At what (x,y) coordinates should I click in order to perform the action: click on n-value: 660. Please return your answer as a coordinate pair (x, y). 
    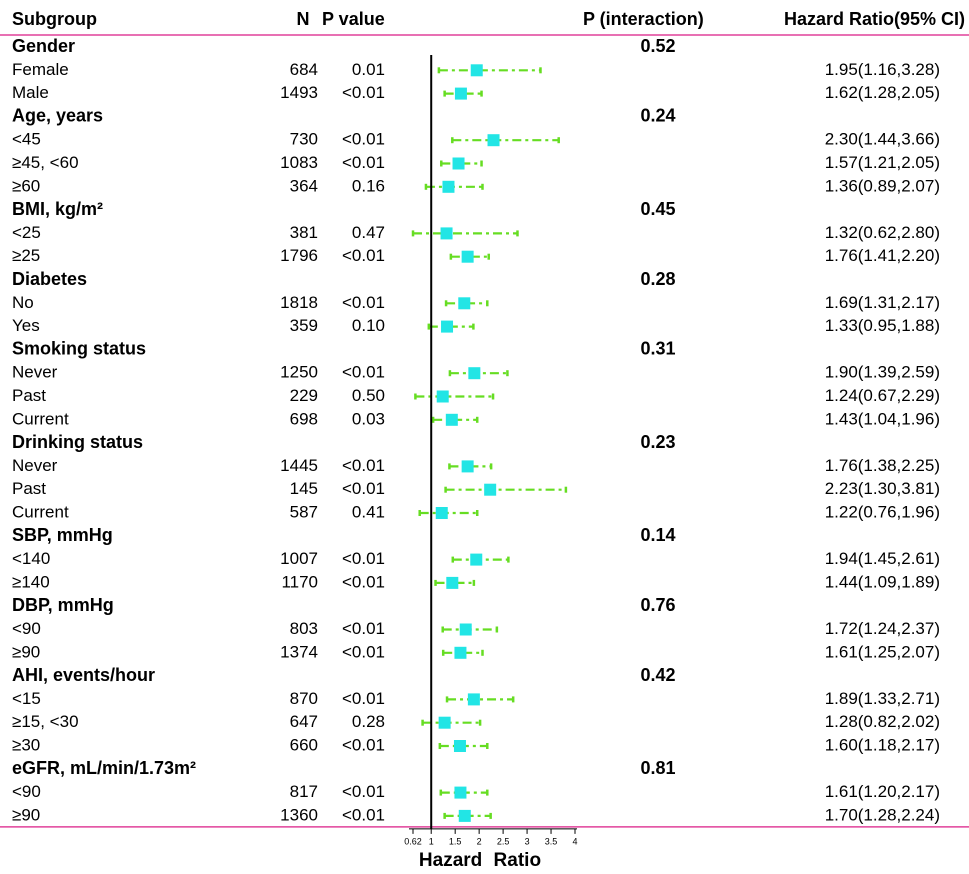
    Looking at the image, I should click on (304, 744).